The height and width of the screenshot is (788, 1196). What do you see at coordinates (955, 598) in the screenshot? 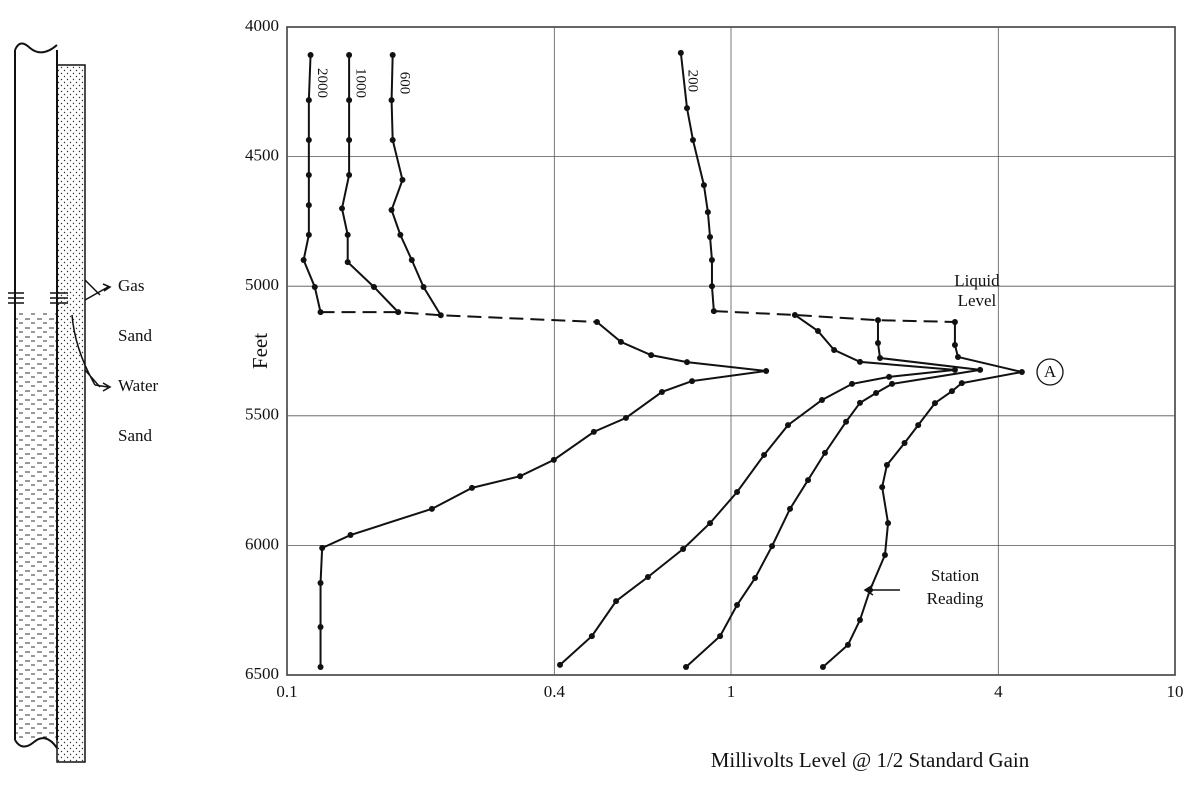
I see `annotation: Reading` at bounding box center [955, 598].